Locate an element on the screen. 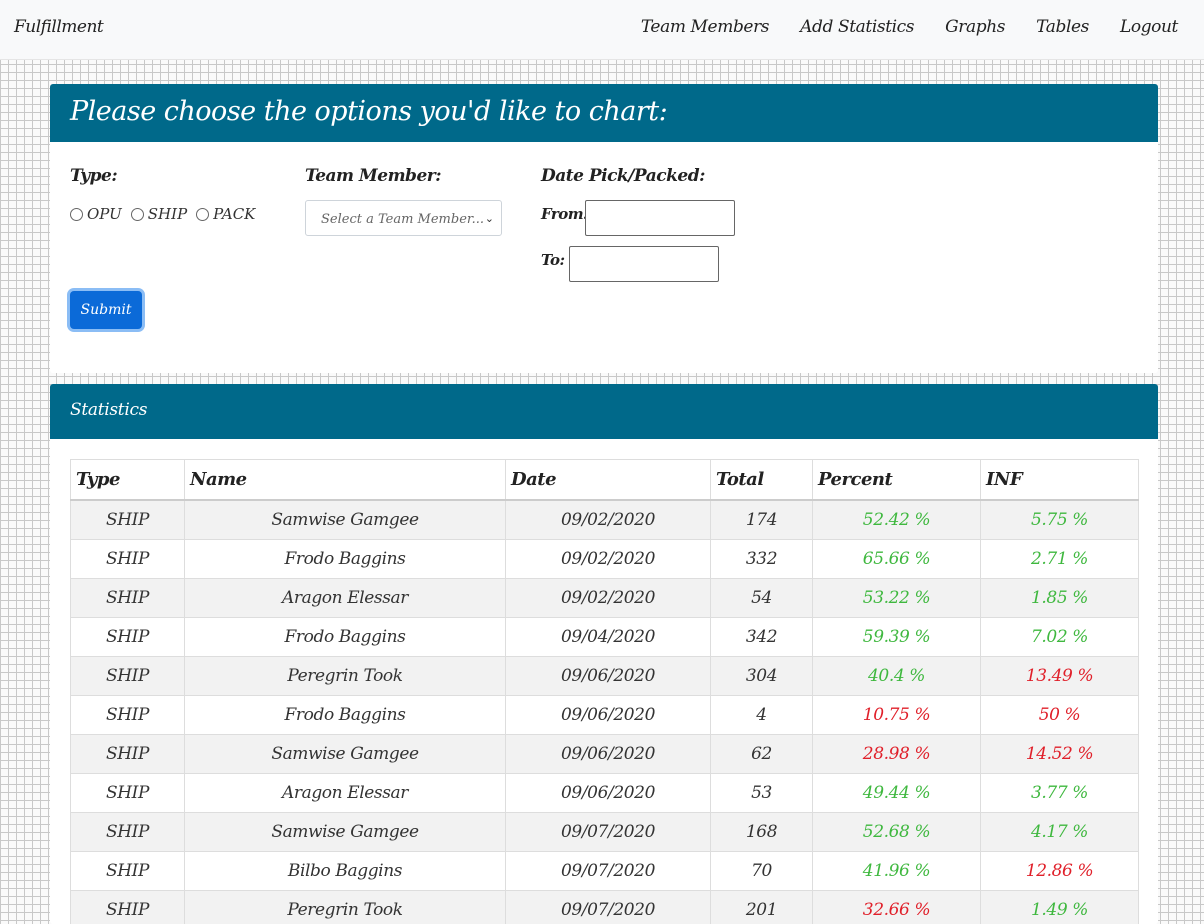 This screenshot has height=924, width=1204. cell-total: 304 is located at coordinates (762, 676).